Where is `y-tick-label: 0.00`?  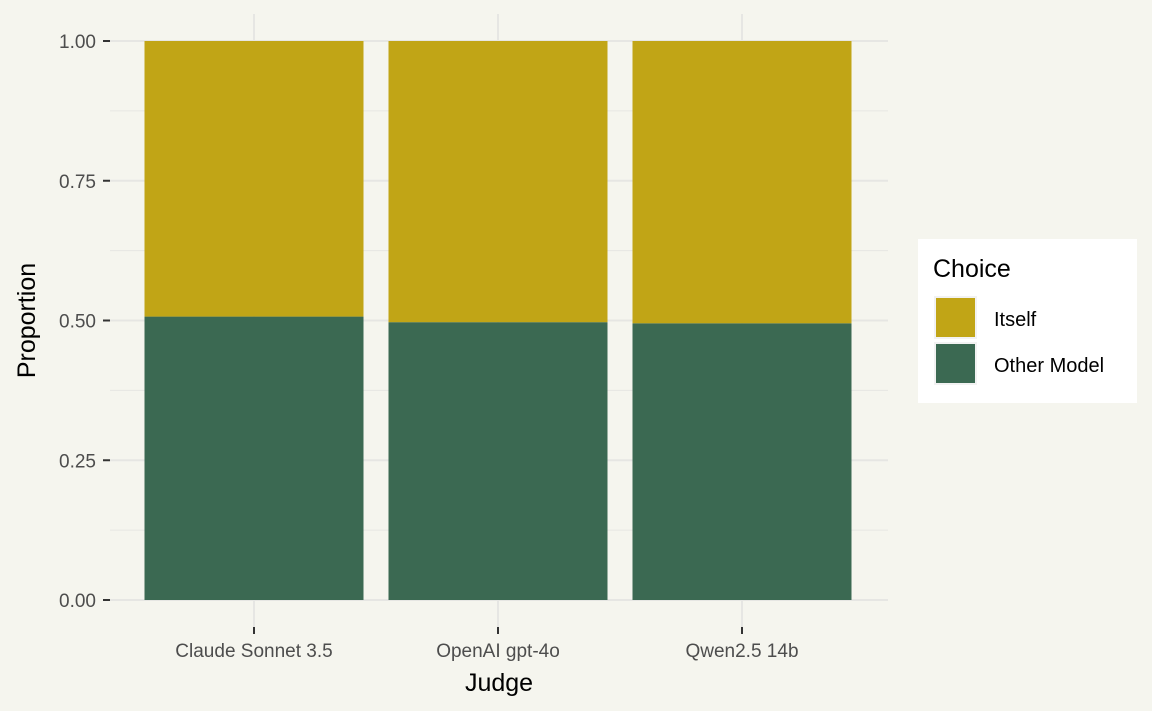
y-tick-label: 0.00 is located at coordinates (77, 601).